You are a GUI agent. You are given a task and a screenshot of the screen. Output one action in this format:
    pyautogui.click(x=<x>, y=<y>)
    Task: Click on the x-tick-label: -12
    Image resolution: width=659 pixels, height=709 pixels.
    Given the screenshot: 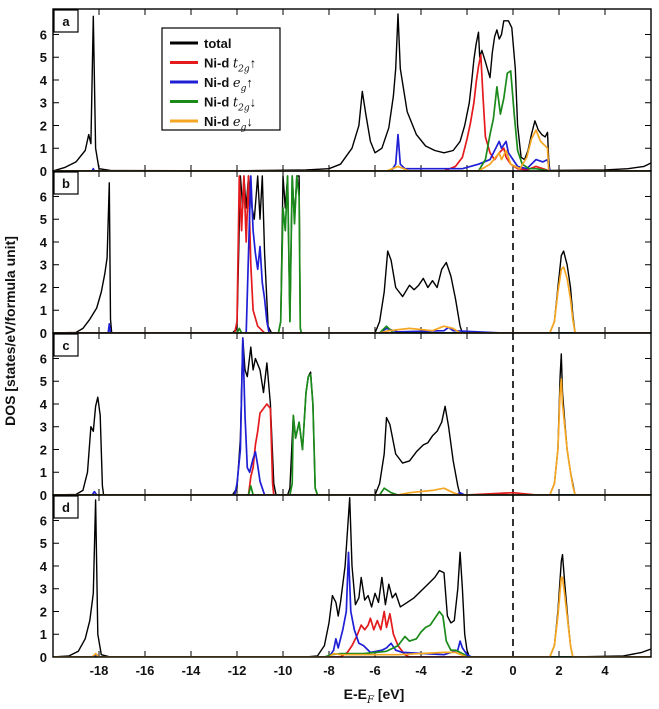 What is the action you would take?
    pyautogui.click(x=237, y=670)
    